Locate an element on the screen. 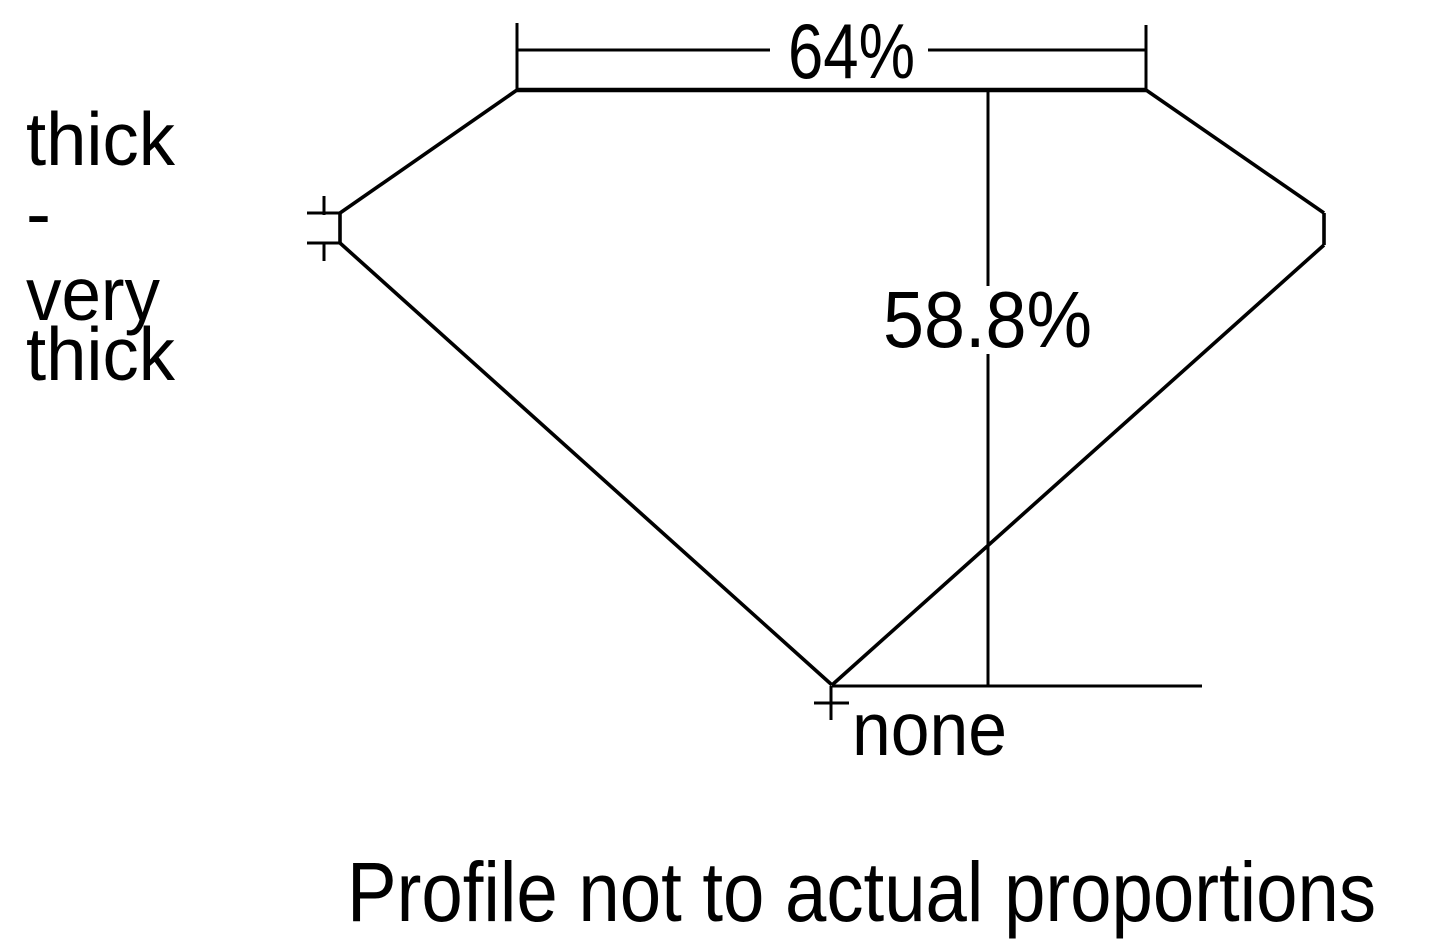 This screenshot has width=1445, height=946. crown-right-line is located at coordinates (1235, 151).